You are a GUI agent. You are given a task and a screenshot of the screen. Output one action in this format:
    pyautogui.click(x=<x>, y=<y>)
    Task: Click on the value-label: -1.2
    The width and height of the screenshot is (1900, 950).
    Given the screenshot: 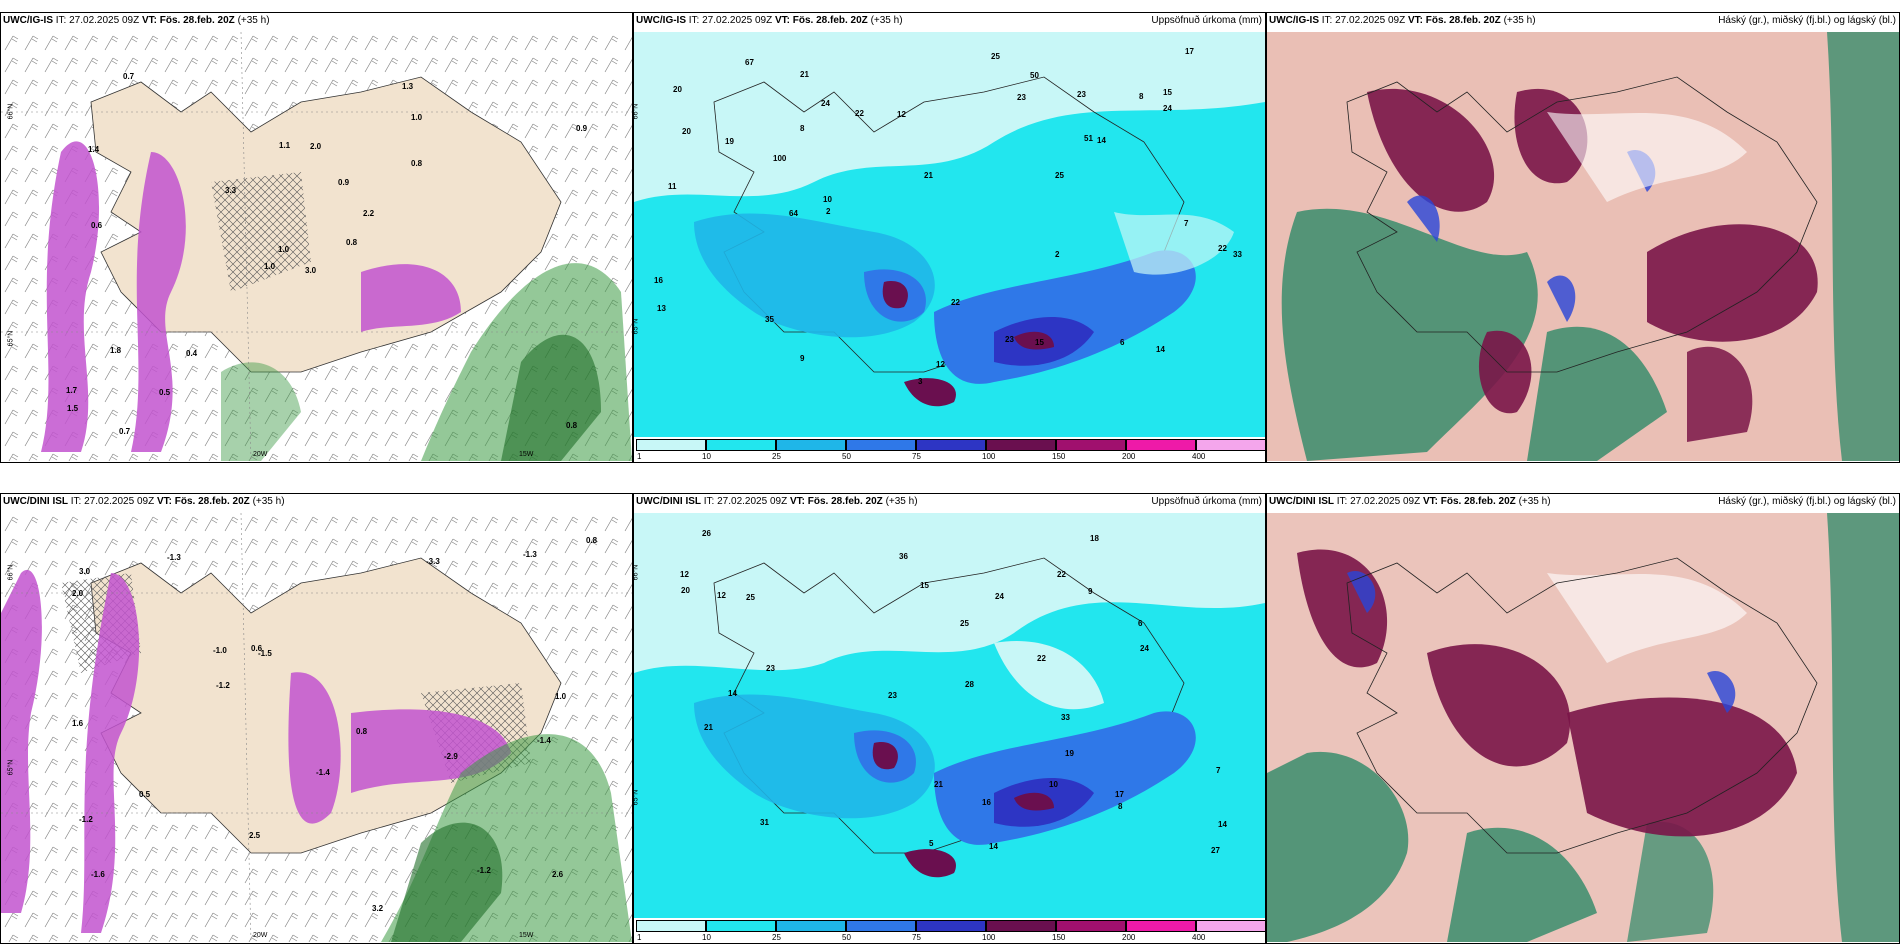 What is the action you would take?
    pyautogui.click(x=86, y=819)
    